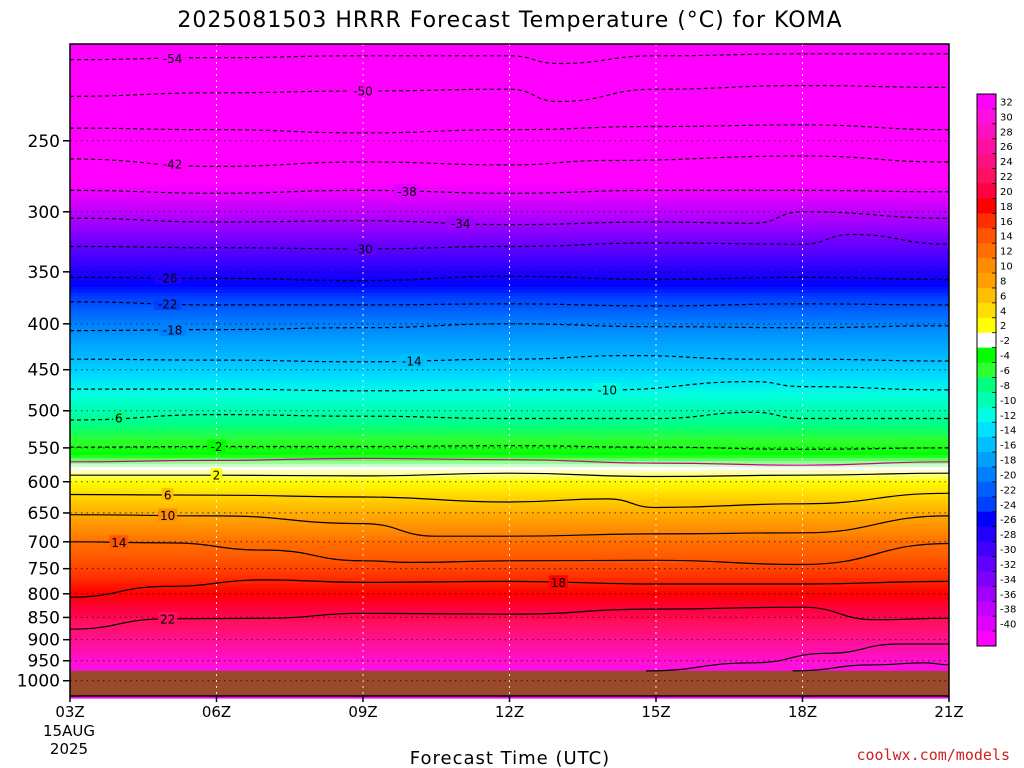 The image size is (1024, 768). What do you see at coordinates (1006, 162) in the screenshot?
I see `colorbar-label: 24` at bounding box center [1006, 162].